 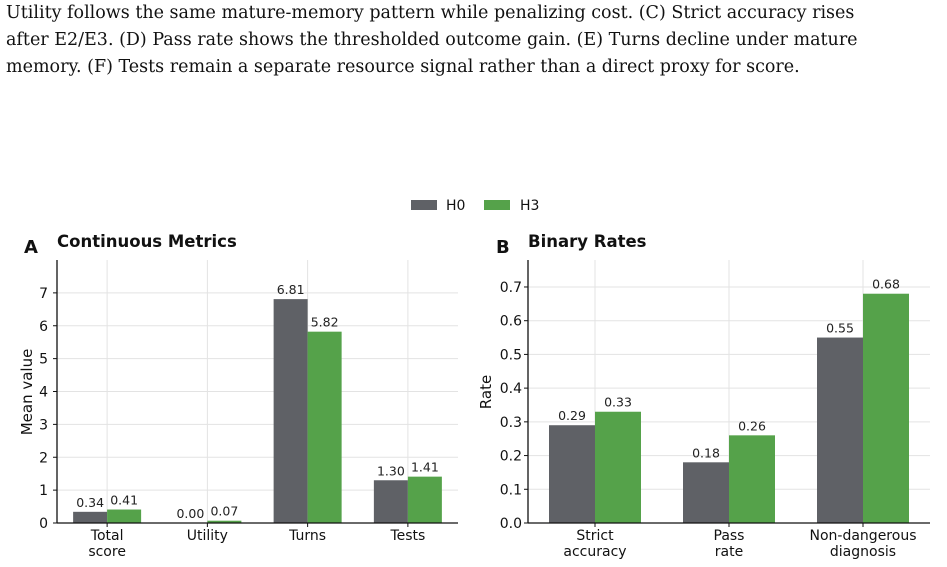 I want to click on y-tick-label: 0.2, so click(x=511, y=457).